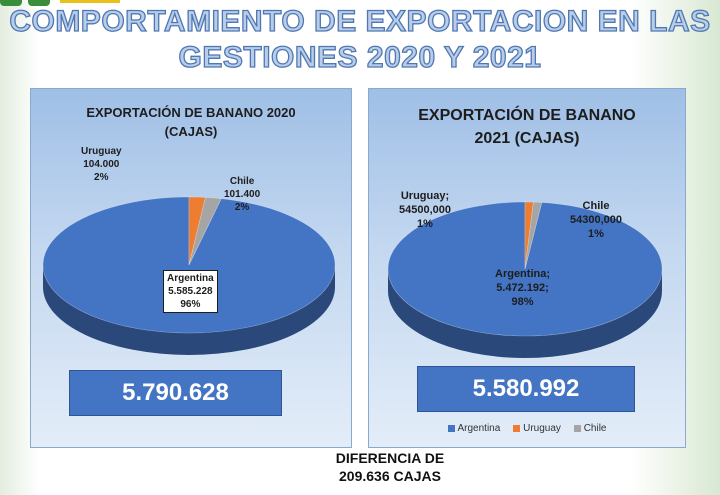 This screenshot has width=720, height=495. I want to click on label-value: 104.000, so click(101, 164).